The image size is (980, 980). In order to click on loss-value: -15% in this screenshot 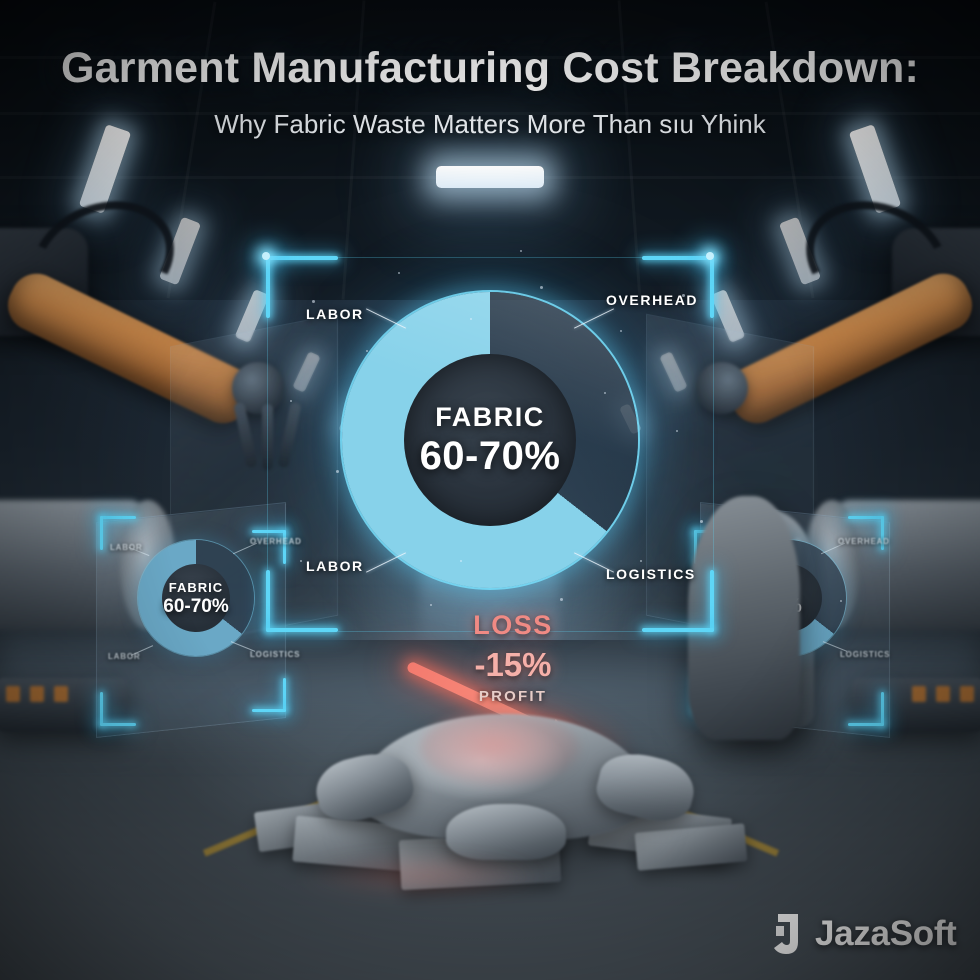, I will do `click(513, 664)`.